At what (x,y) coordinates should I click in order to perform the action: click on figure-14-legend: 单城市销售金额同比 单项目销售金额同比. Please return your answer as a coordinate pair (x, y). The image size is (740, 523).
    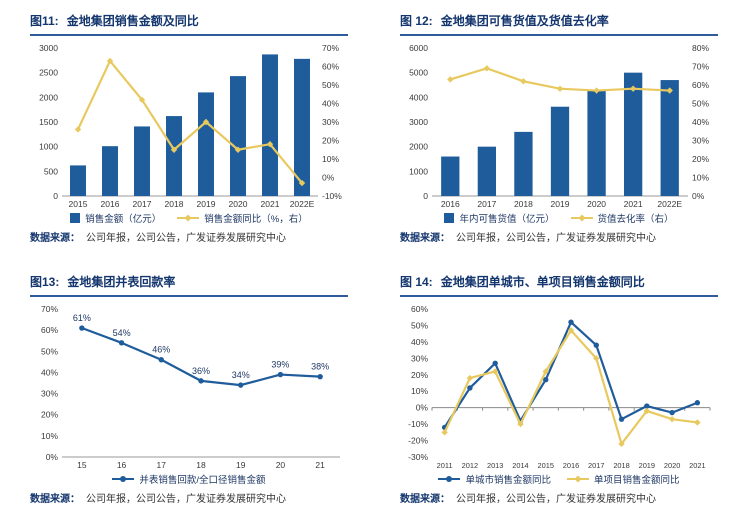
    Looking at the image, I should click on (559, 479).